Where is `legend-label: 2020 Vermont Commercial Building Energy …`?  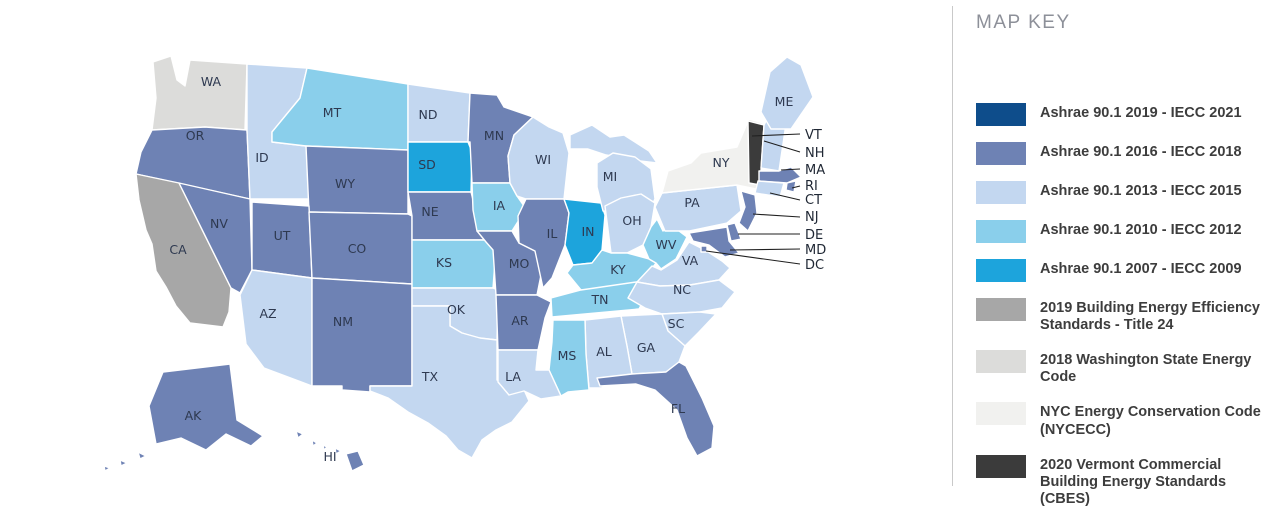 legend-label: 2020 Vermont Commercial Building Energy … is located at coordinates (1133, 481).